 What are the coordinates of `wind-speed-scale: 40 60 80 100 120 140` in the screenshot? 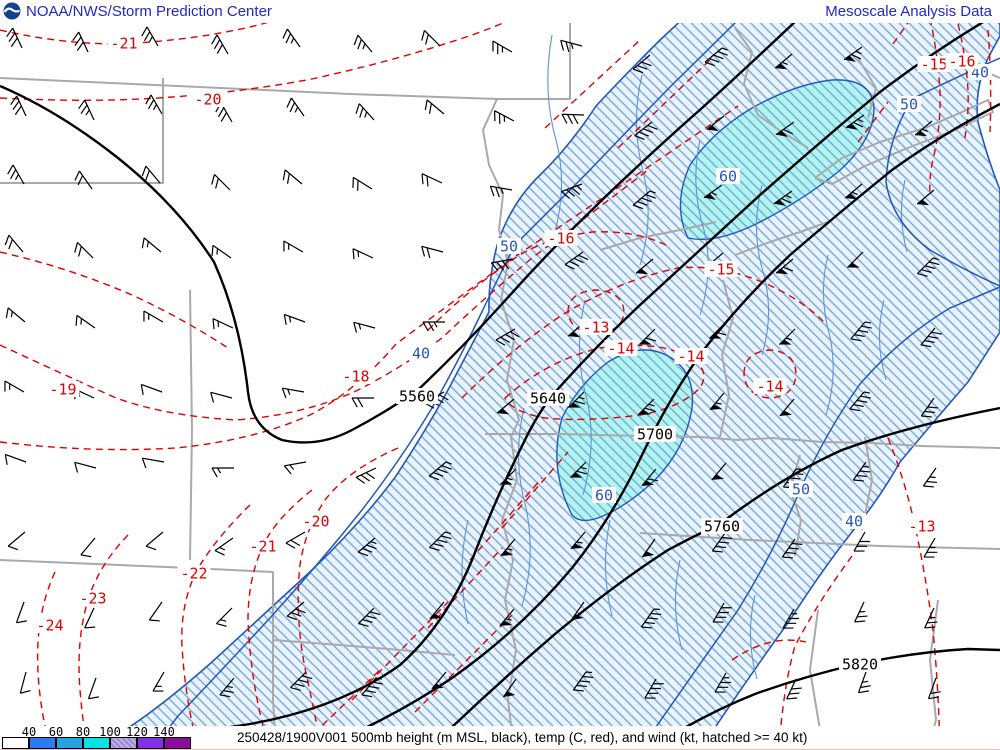 It's located at (117, 737).